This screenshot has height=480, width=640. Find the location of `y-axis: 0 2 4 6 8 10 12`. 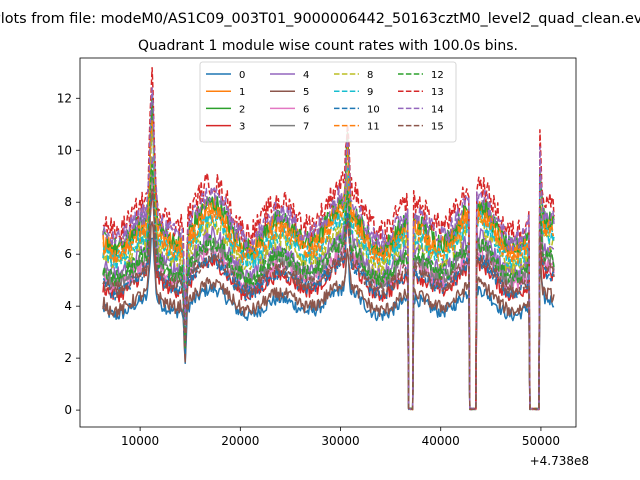

y-axis: 0 2 4 6 8 10 12 is located at coordinates (68, 254).